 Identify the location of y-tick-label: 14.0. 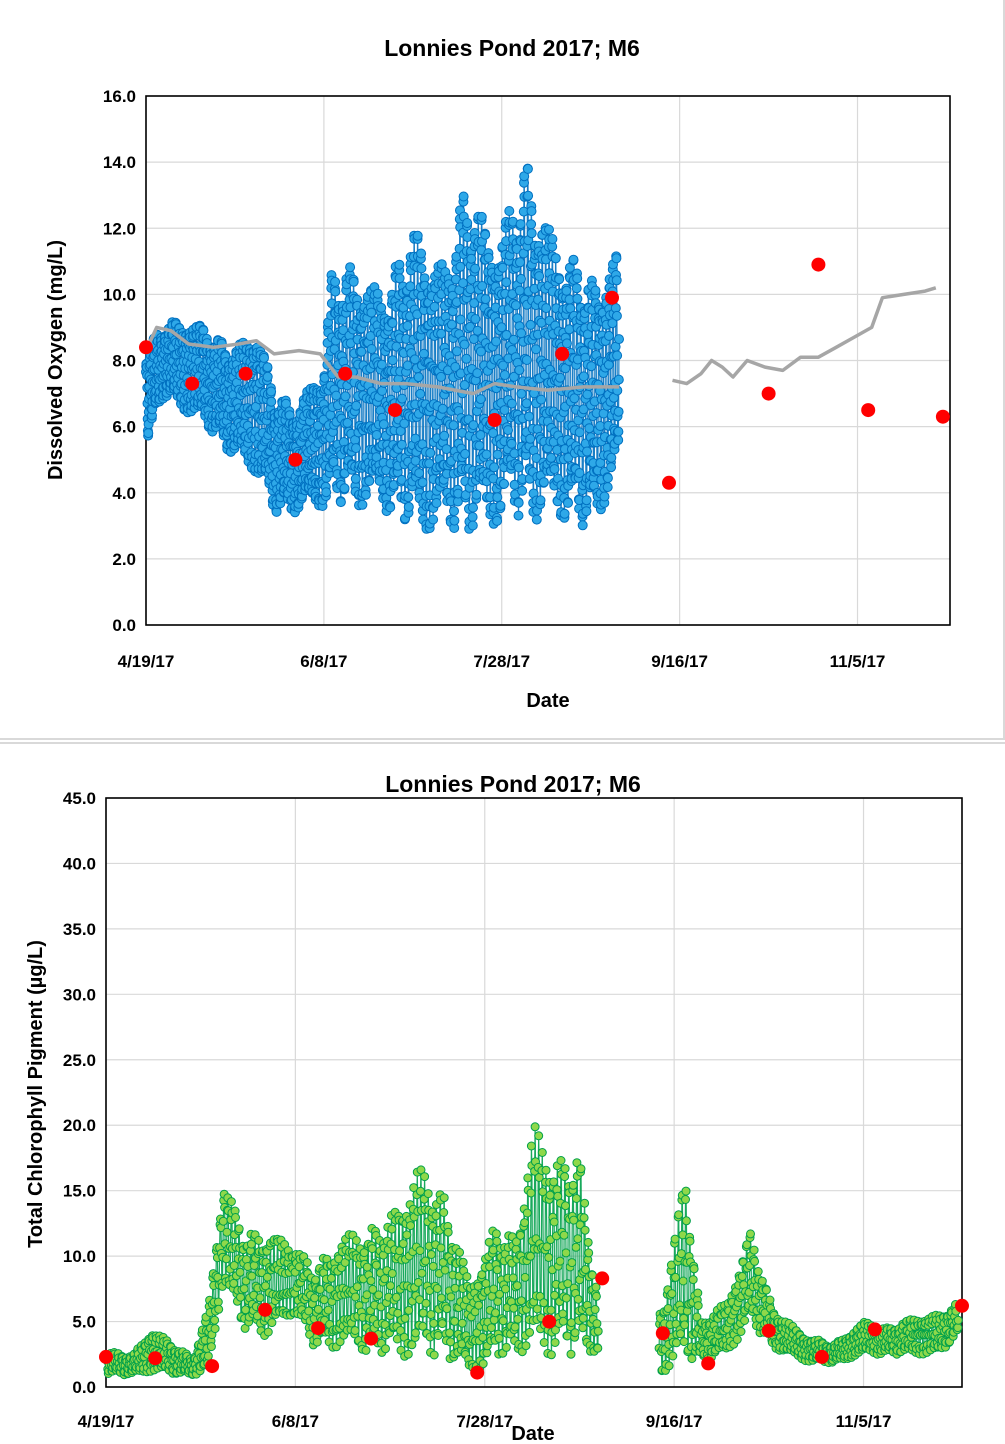
(119, 162).